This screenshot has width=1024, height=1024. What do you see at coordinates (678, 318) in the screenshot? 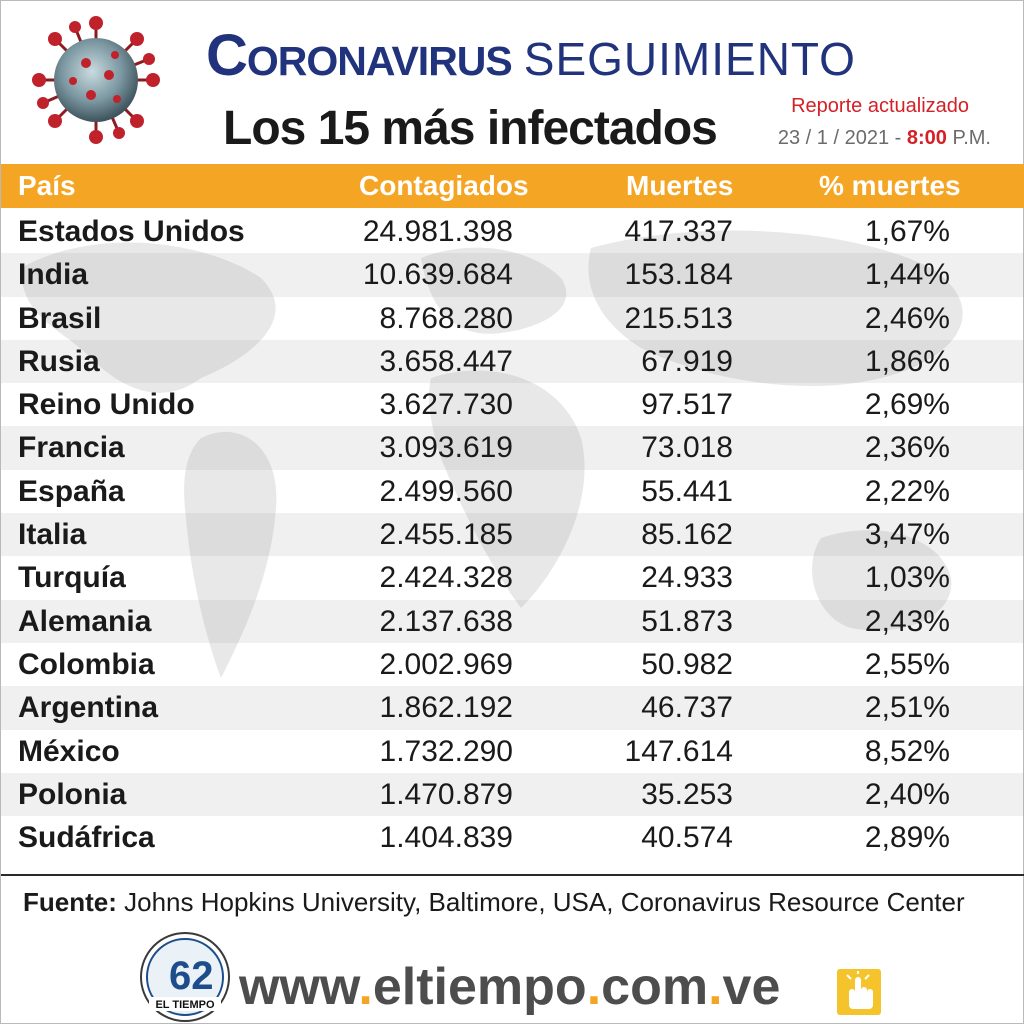
I see `cell-muertes: 215.513` at bounding box center [678, 318].